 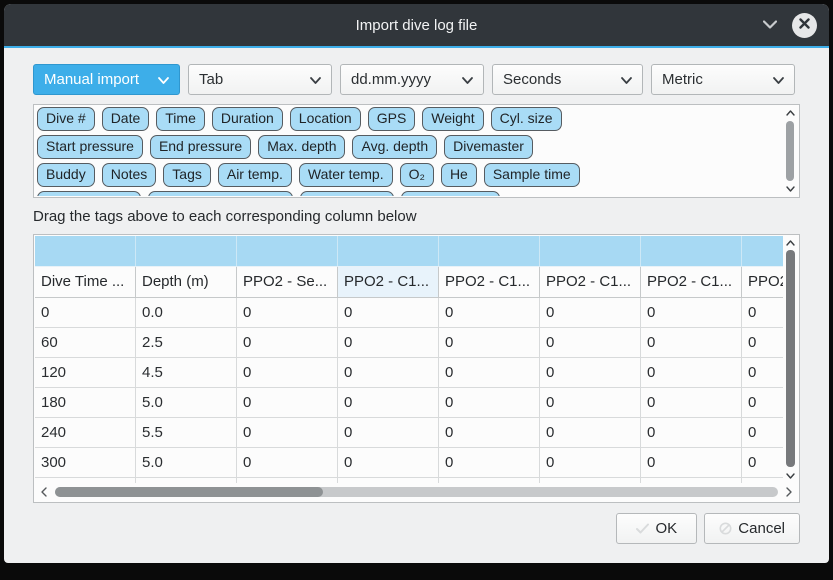 What do you see at coordinates (221, 193) in the screenshot?
I see `tag: Sample temperature` at bounding box center [221, 193].